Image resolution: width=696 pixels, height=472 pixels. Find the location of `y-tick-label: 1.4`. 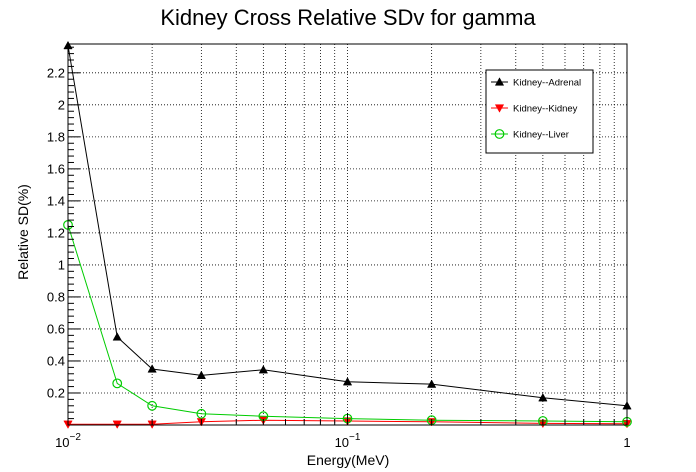

y-tick-label: 1.4 is located at coordinates (56, 200).